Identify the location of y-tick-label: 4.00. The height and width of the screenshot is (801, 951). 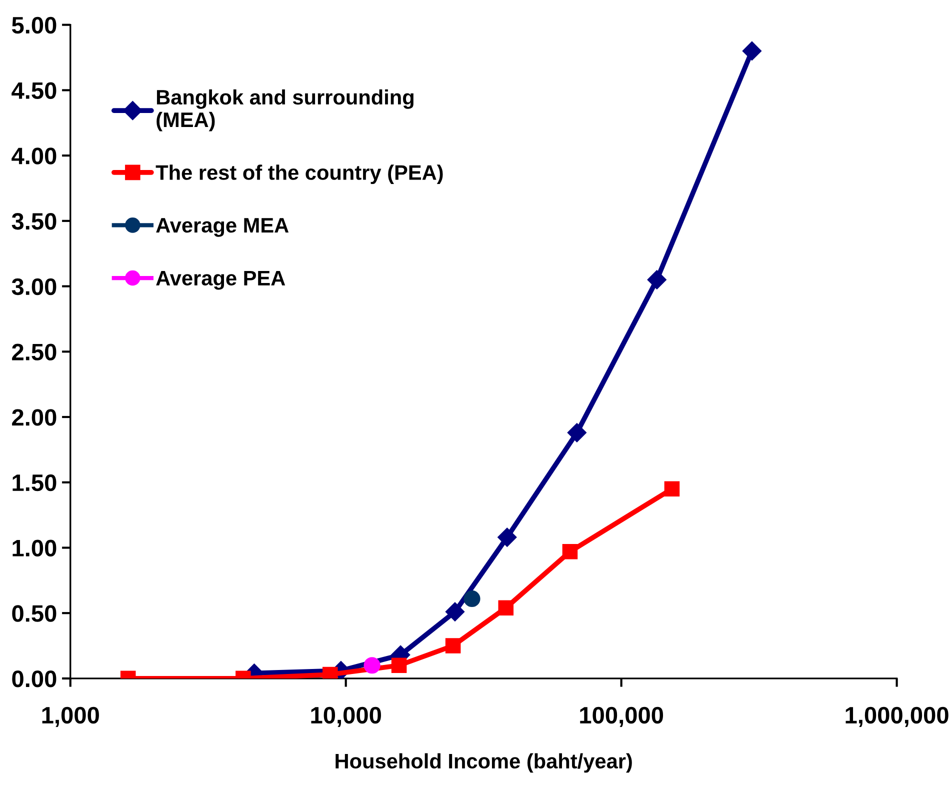
(34, 156).